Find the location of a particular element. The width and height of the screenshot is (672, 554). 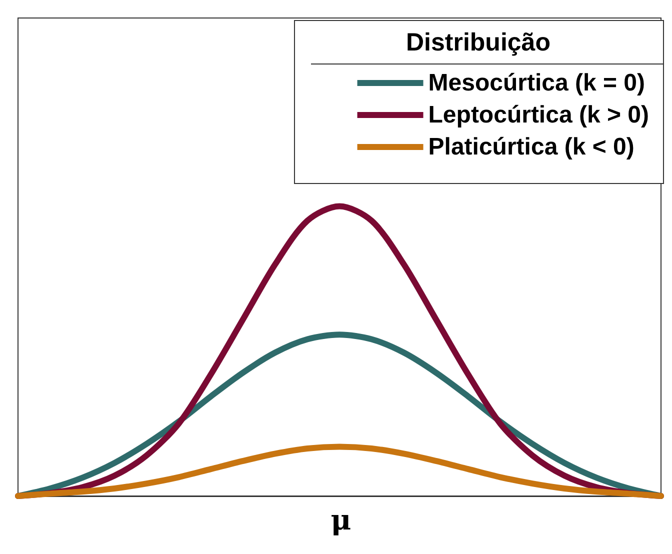

text: μ is located at coordinates (341, 520).